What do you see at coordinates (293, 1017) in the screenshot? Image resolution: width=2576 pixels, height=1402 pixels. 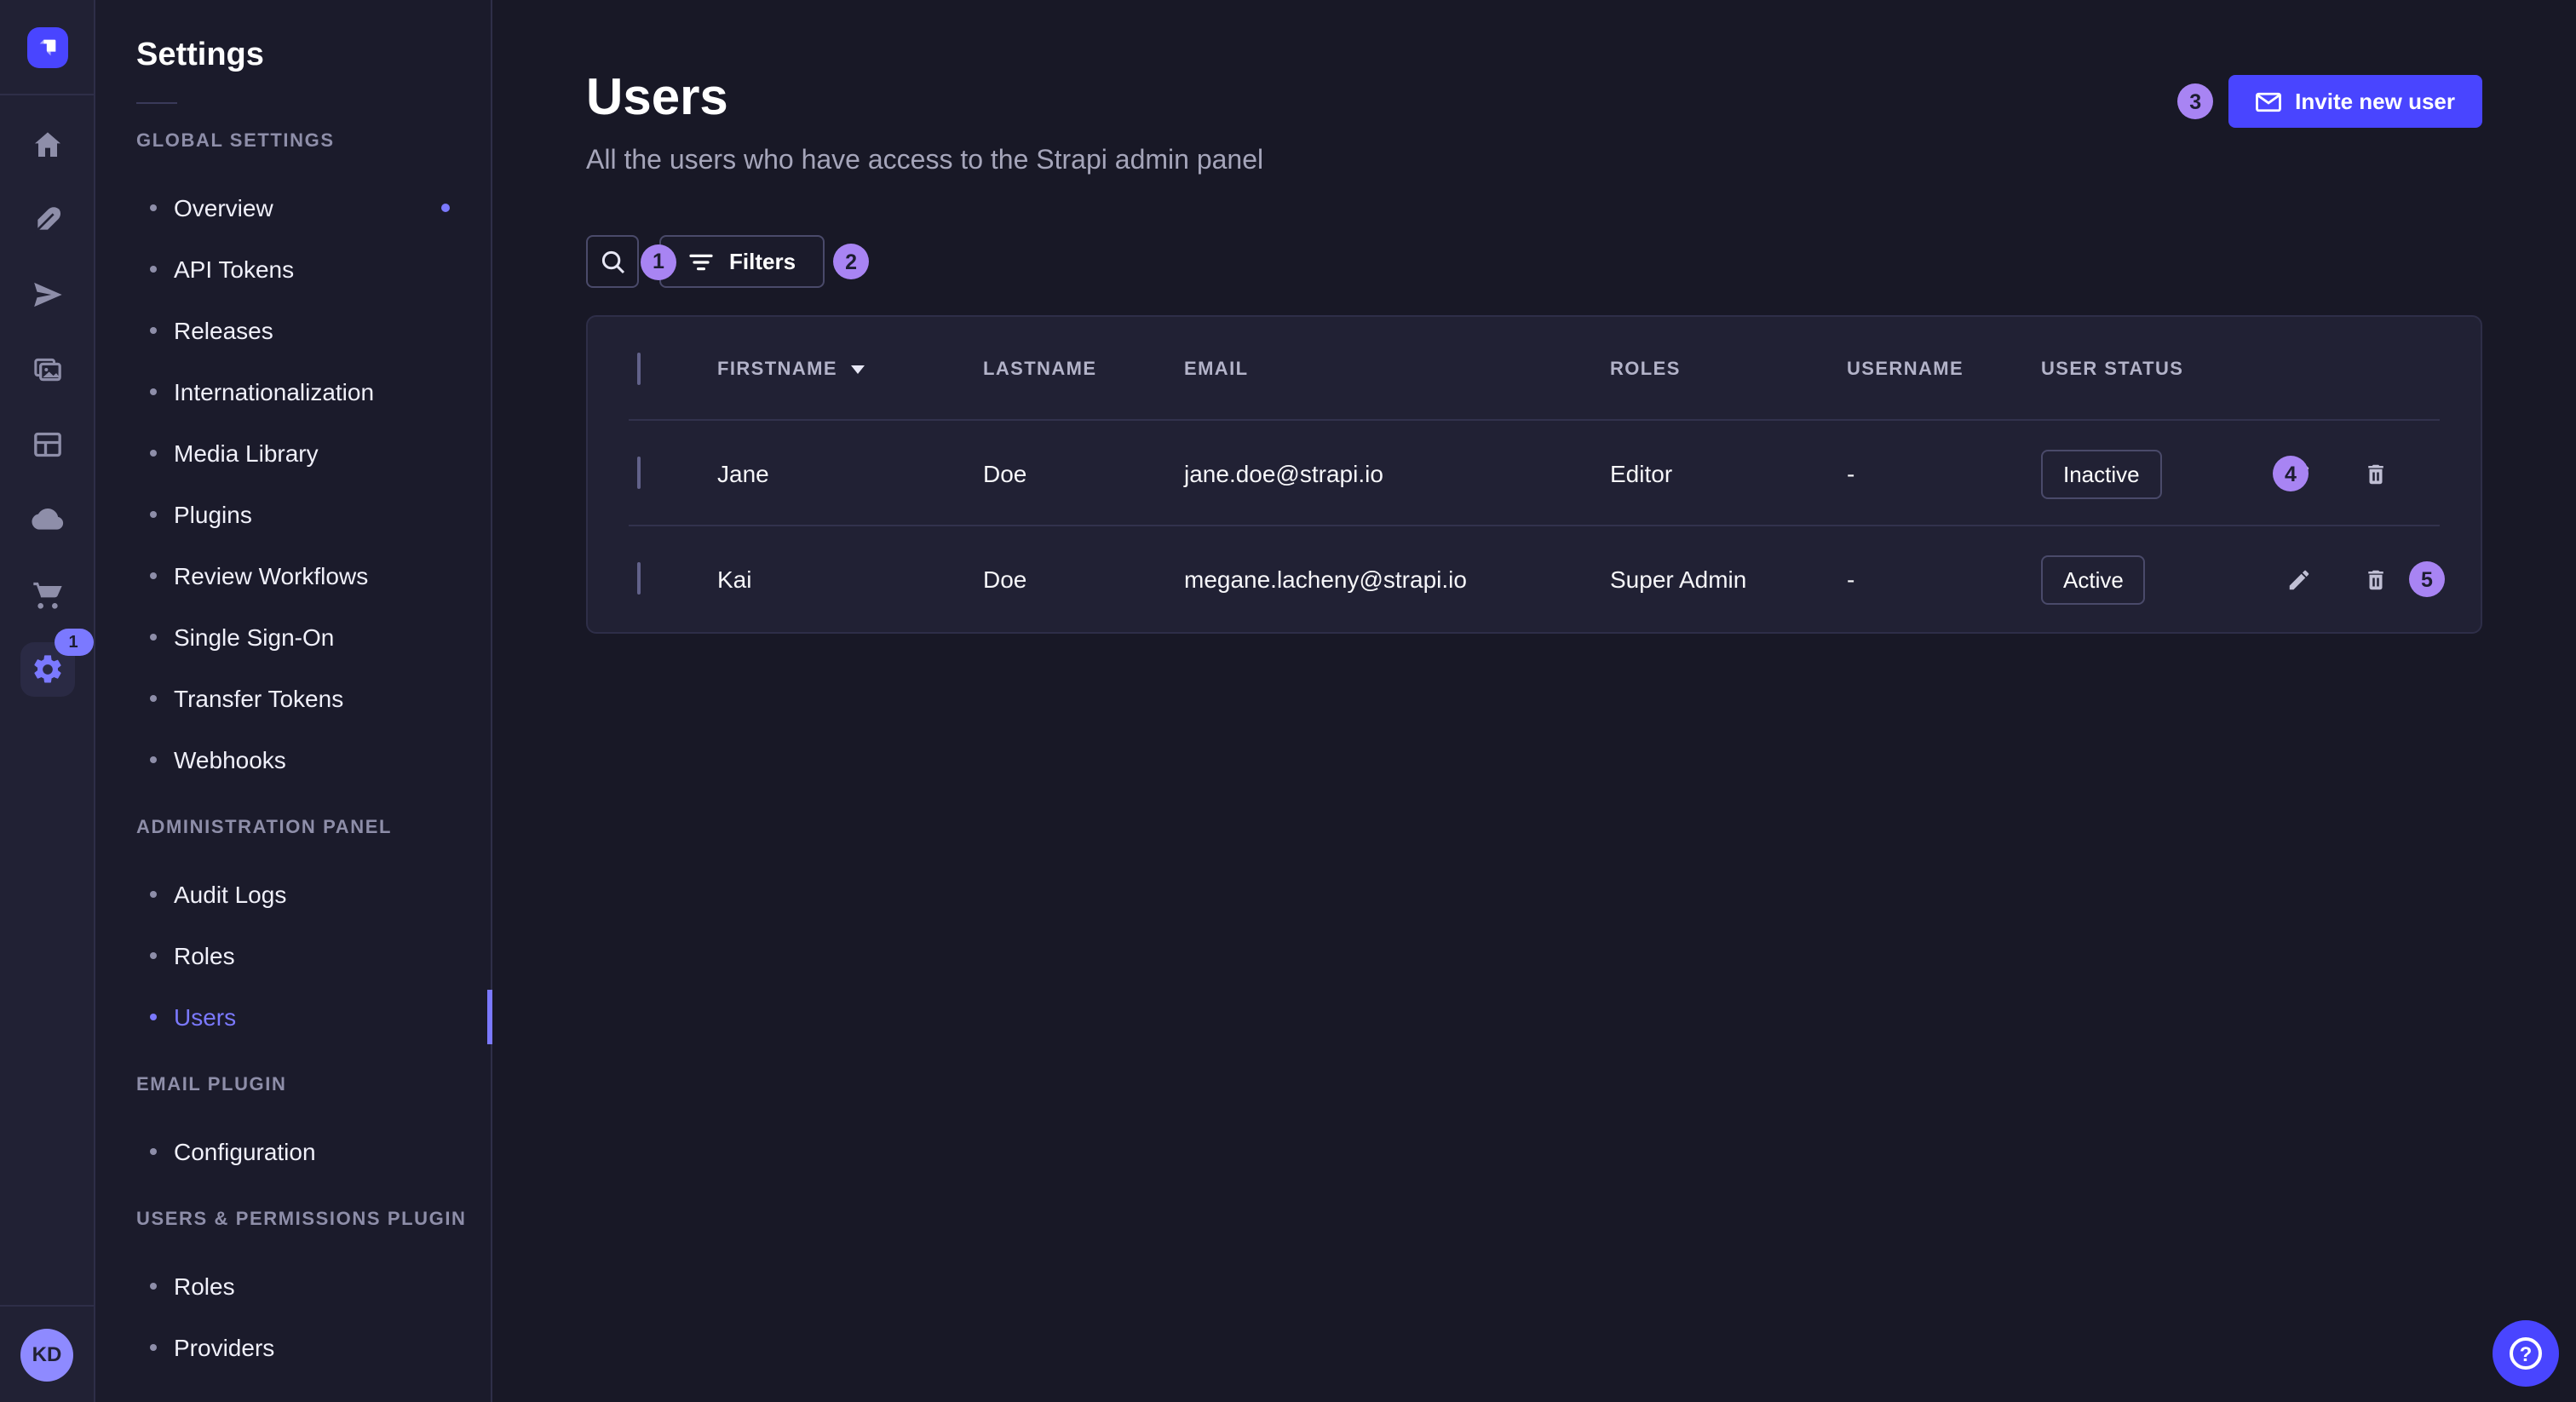 I see `sidebar-item-users: Users` at bounding box center [293, 1017].